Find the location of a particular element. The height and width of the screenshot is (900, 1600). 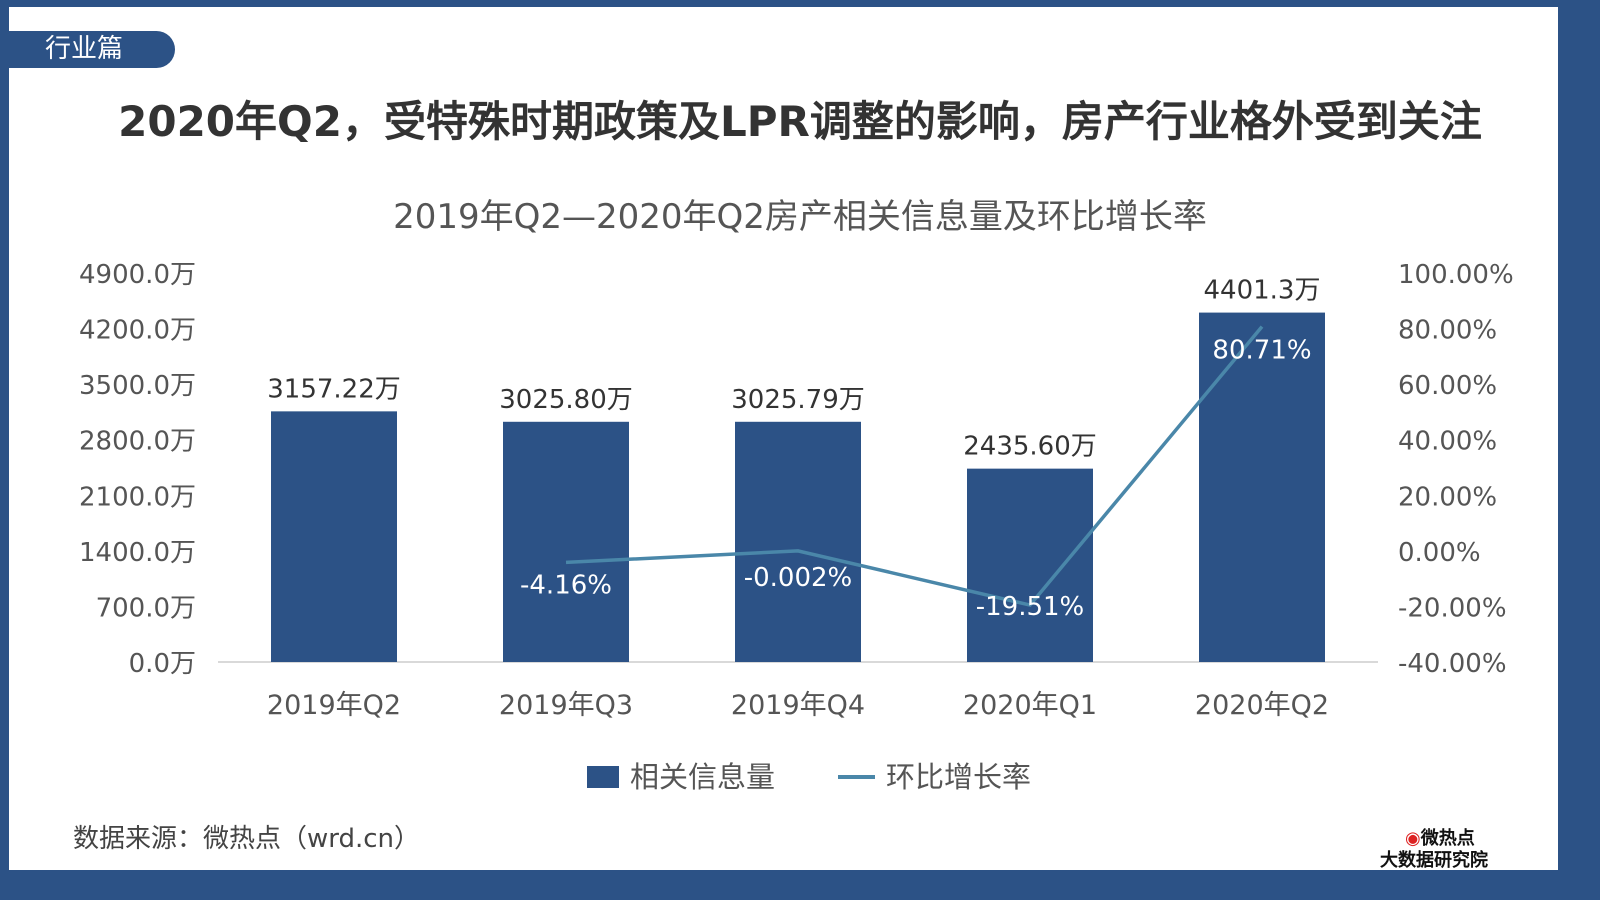

headline: 2020年Q2，受特殊时期政策及LPR调整的影响，房产行业格外受到关注 is located at coordinates (800, 121).